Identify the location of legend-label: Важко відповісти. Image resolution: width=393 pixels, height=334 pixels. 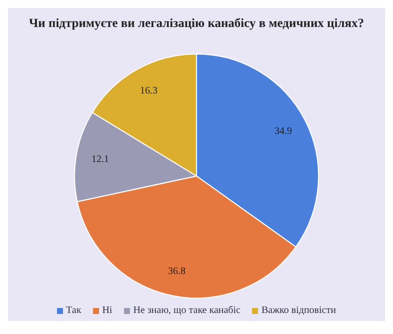
(298, 310).